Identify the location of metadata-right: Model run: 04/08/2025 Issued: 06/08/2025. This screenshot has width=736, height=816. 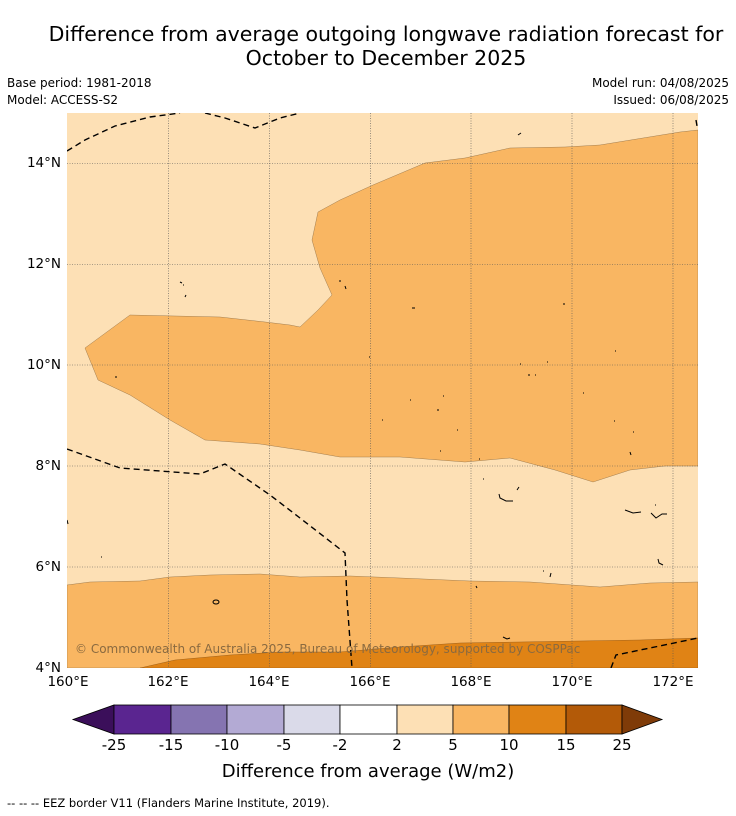
(660, 92).